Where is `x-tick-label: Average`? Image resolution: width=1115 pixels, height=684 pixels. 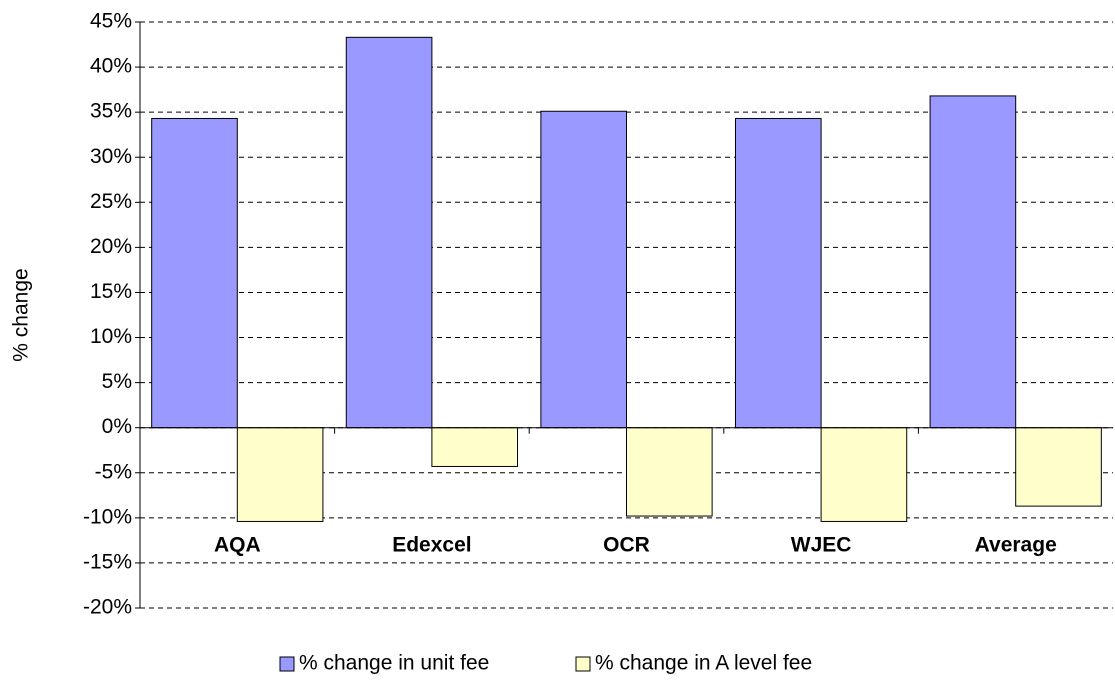
x-tick-label: Average is located at coordinates (1016, 545).